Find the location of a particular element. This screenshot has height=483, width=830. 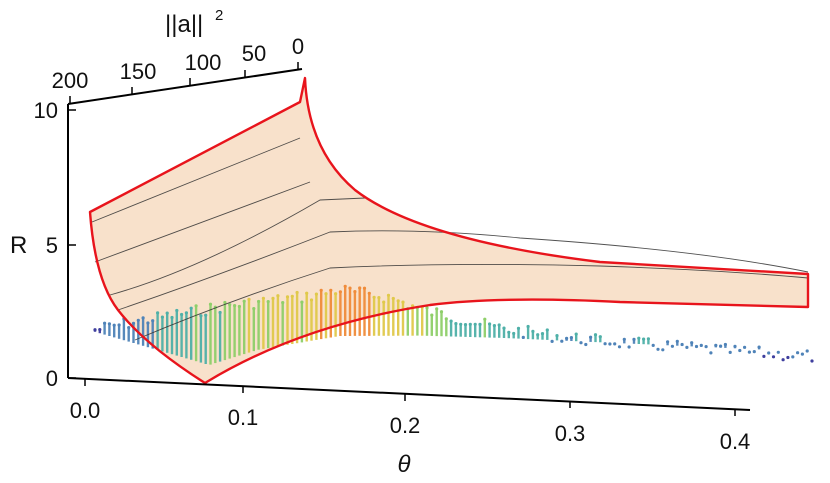

r-tick-label: 0 is located at coordinates (52, 378).